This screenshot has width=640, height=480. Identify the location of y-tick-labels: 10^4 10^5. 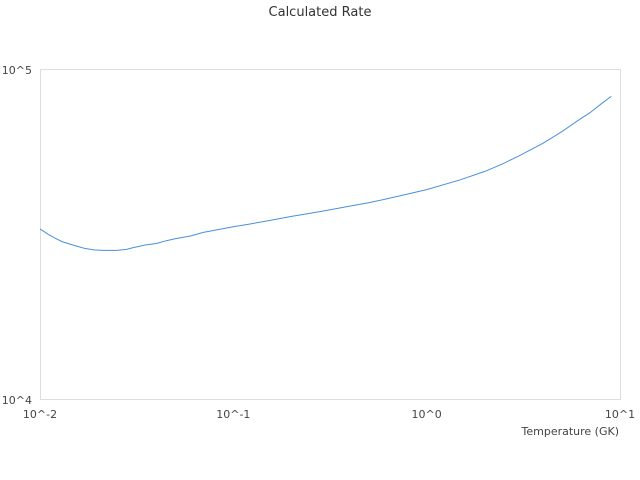
(17, 235).